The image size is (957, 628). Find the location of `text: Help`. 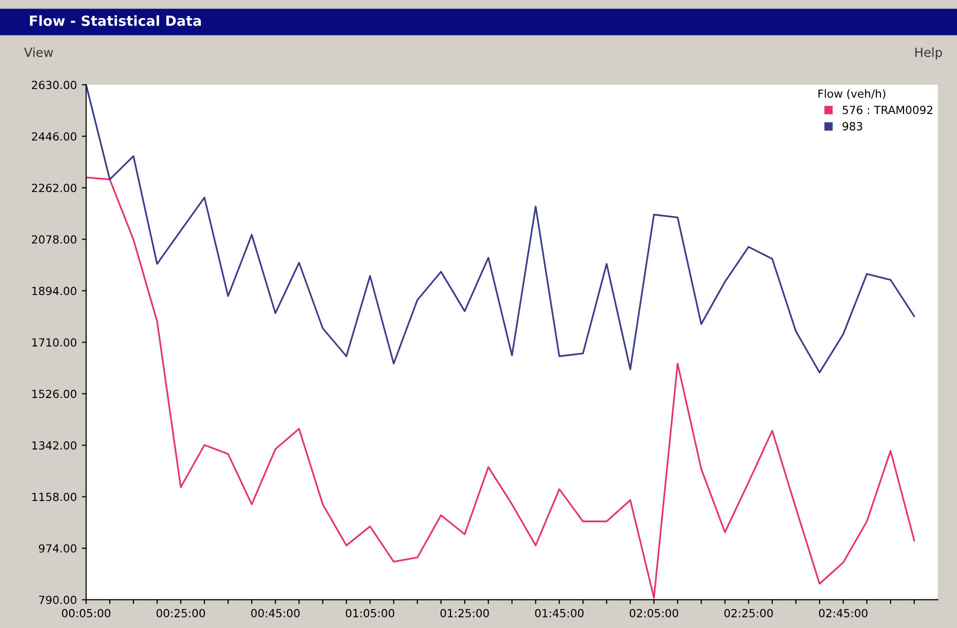

text: Help is located at coordinates (928, 53).